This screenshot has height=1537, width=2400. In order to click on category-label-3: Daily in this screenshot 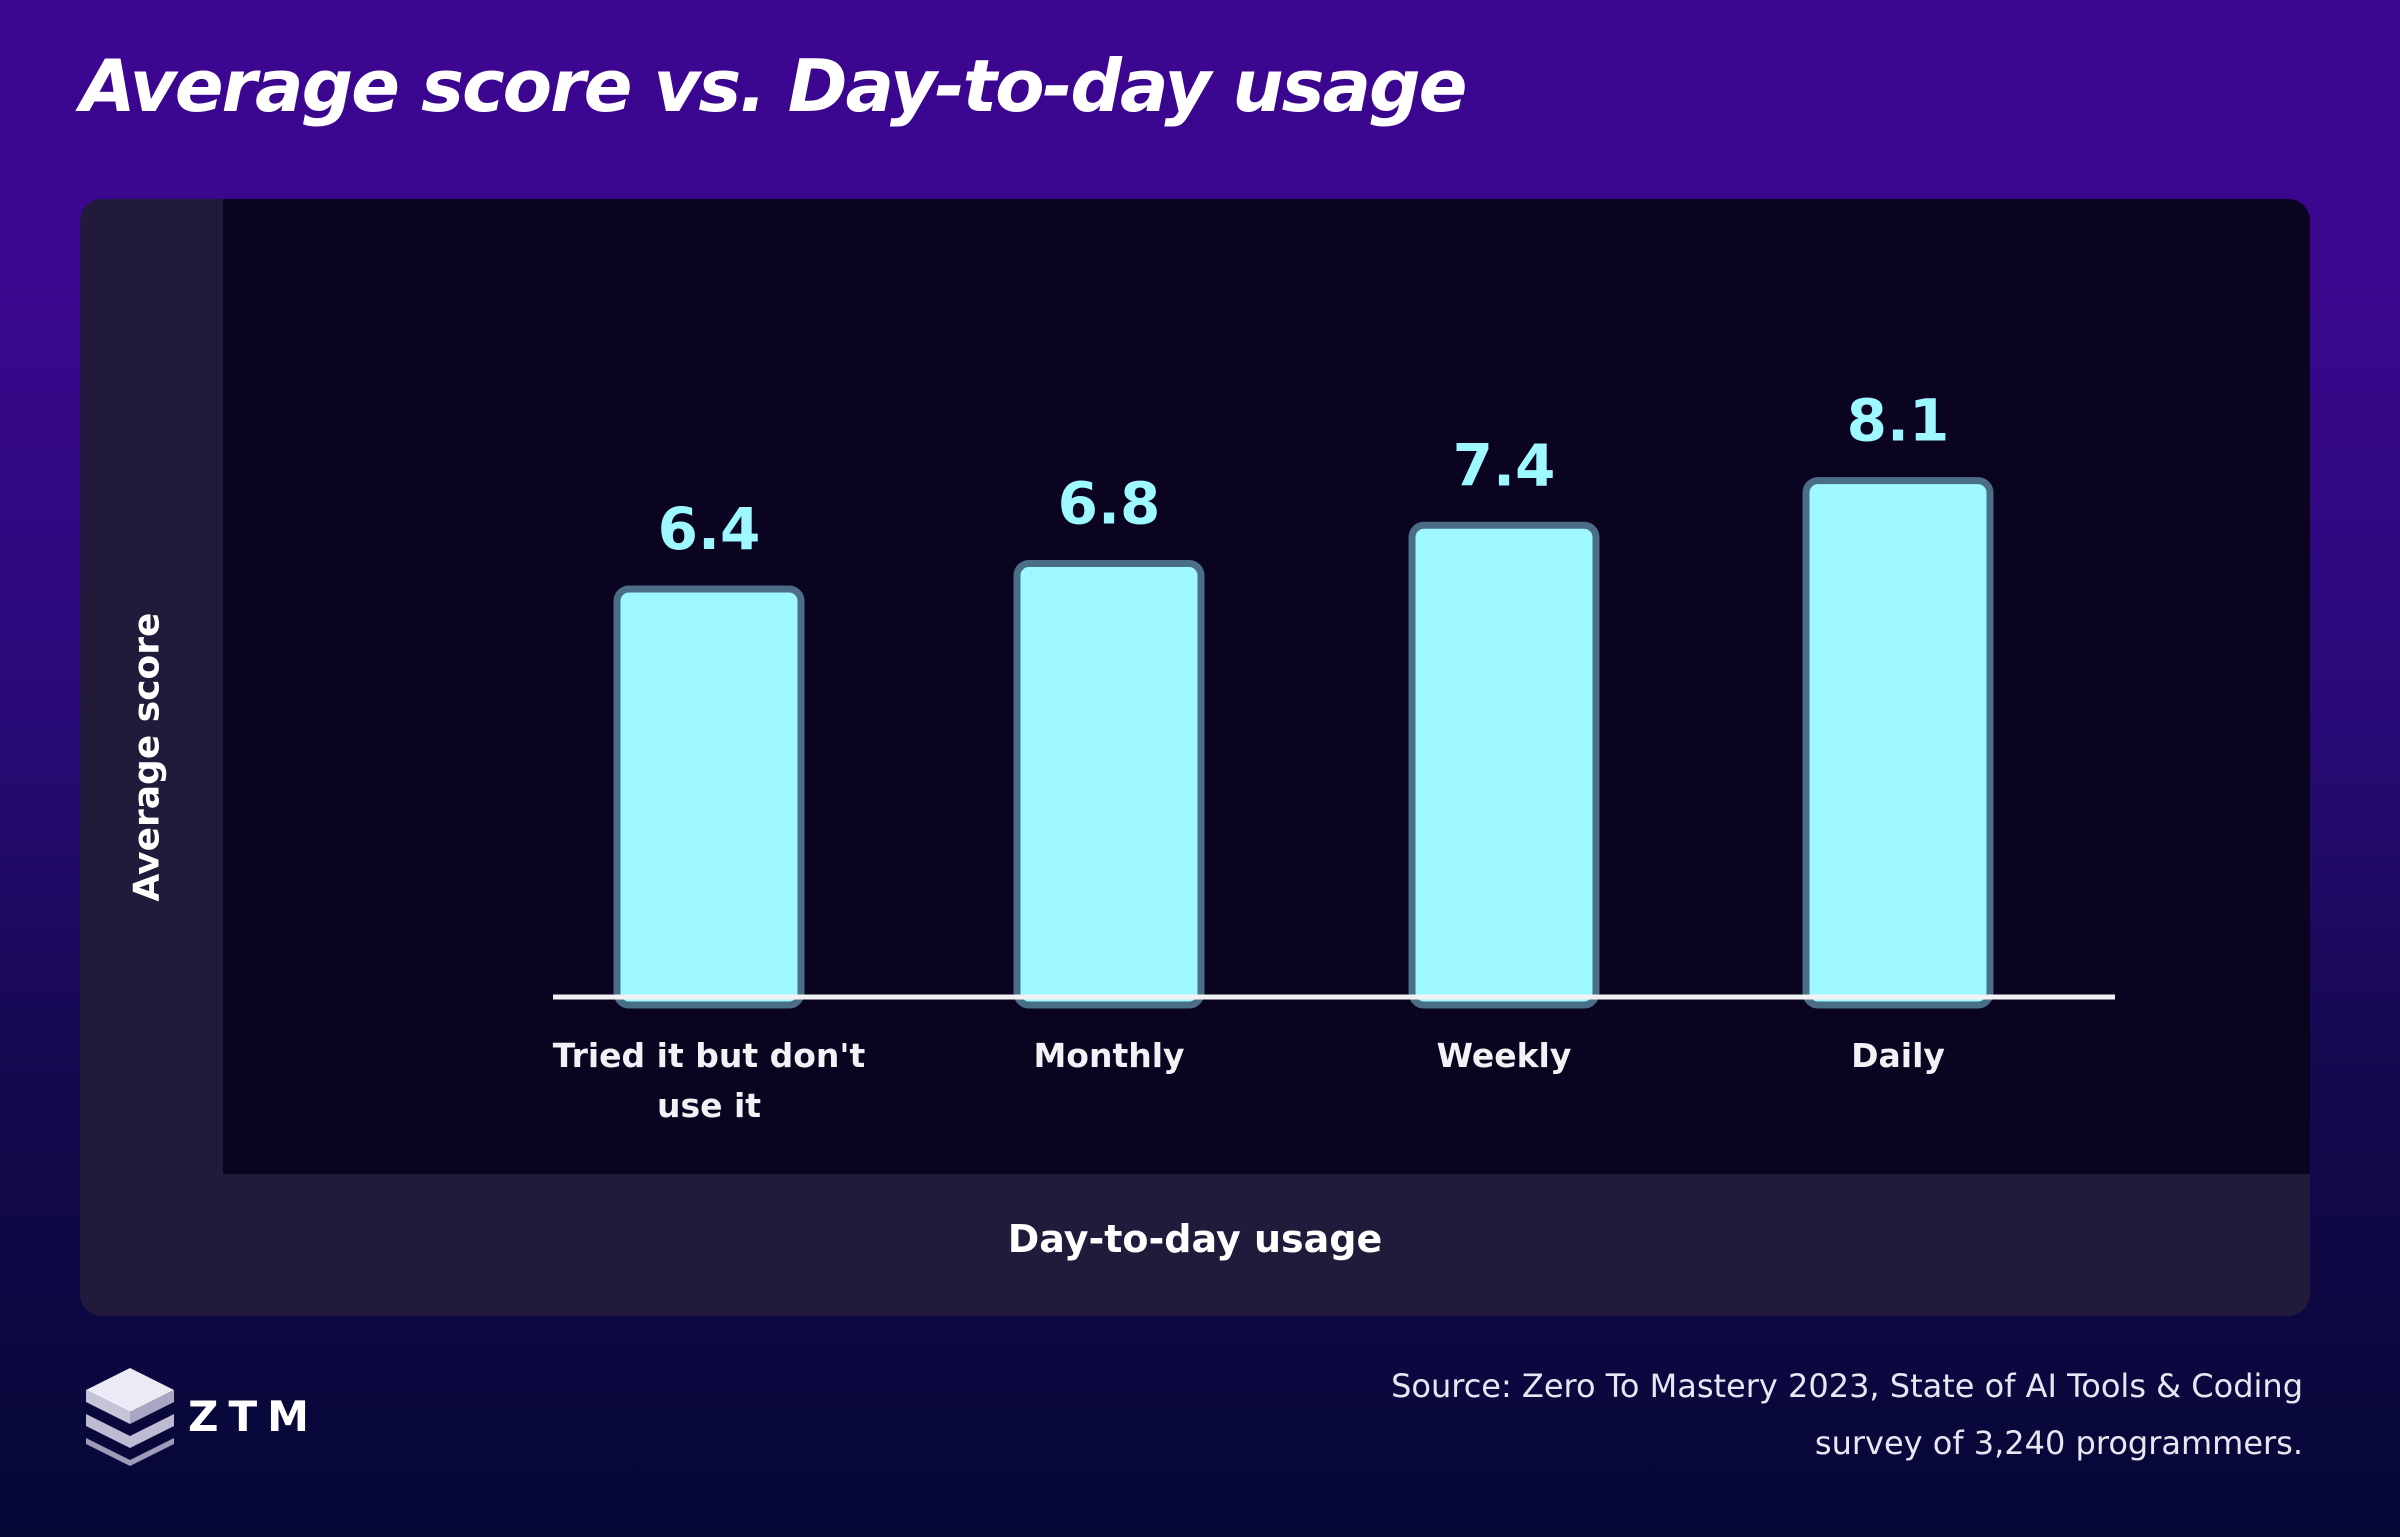, I will do `click(1898, 1055)`.